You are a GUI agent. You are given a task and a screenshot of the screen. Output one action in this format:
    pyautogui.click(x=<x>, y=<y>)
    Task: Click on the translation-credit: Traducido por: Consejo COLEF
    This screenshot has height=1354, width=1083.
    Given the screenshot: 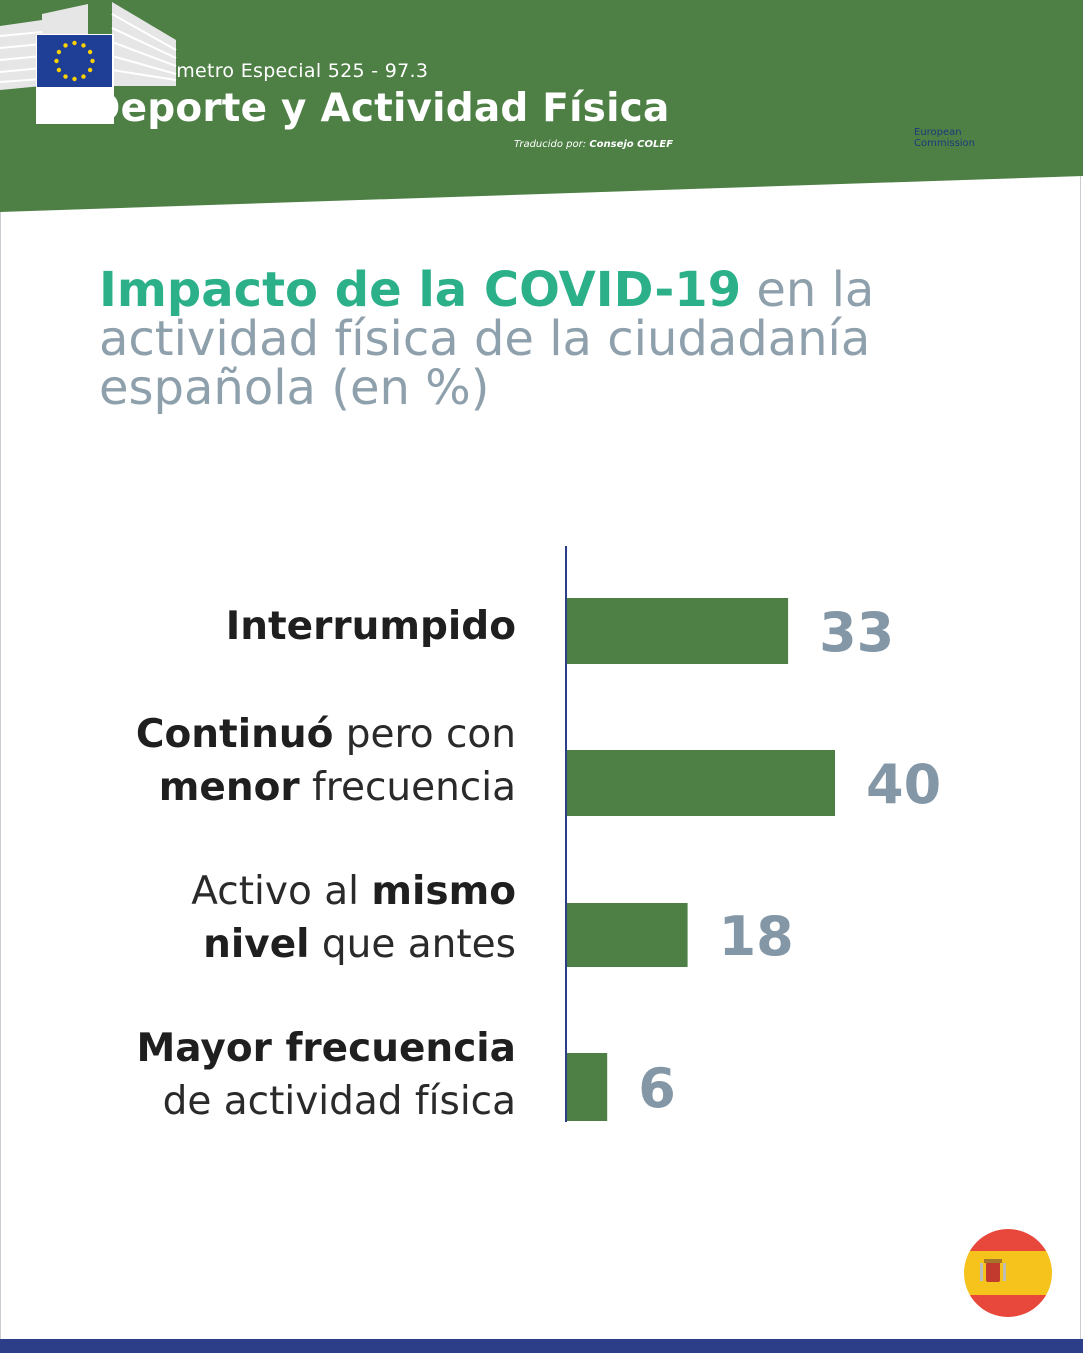 What is the action you would take?
    pyautogui.click(x=593, y=144)
    